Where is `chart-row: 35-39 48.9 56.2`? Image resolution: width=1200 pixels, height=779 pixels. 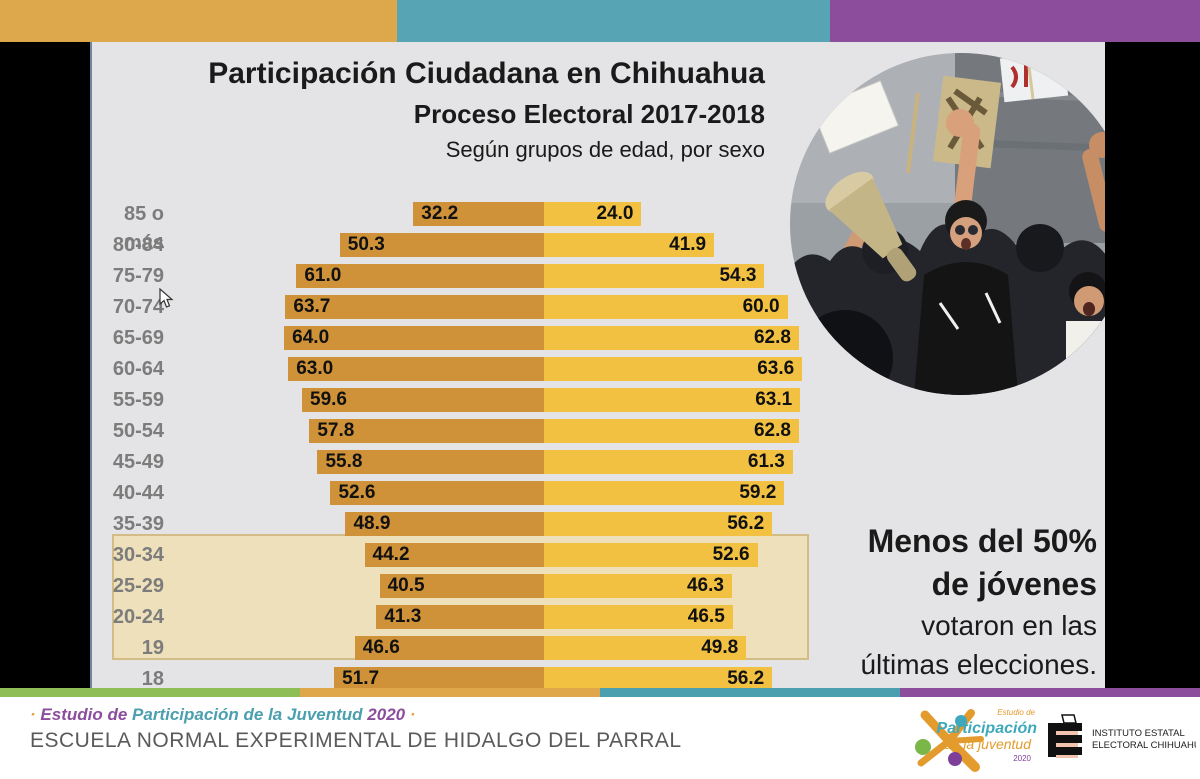 chart-row: 35-39 48.9 56.2 is located at coordinates (598, 525).